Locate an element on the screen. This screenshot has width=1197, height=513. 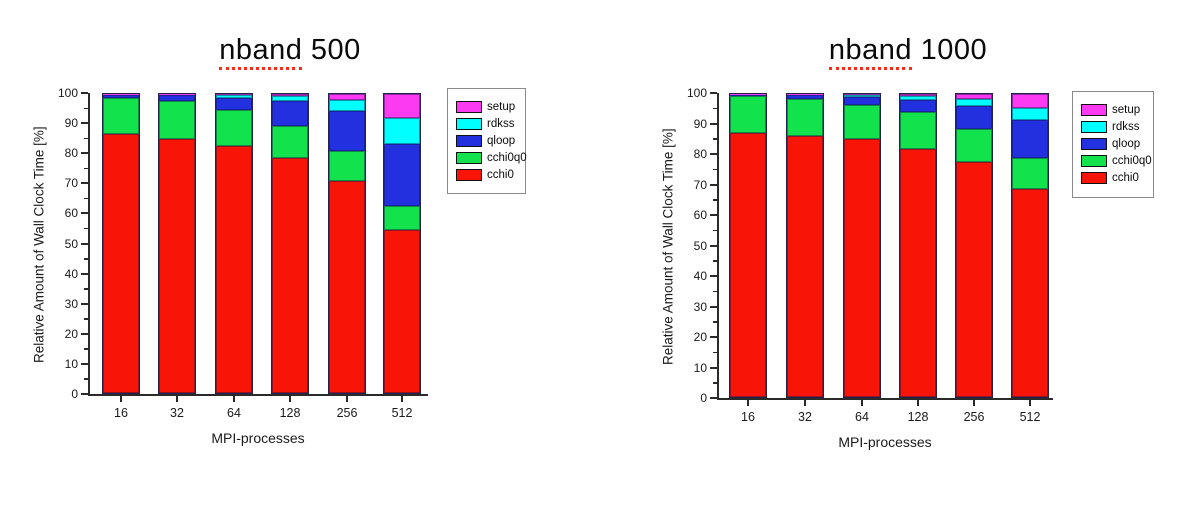
x-tick-label: 512 is located at coordinates (1030, 417).